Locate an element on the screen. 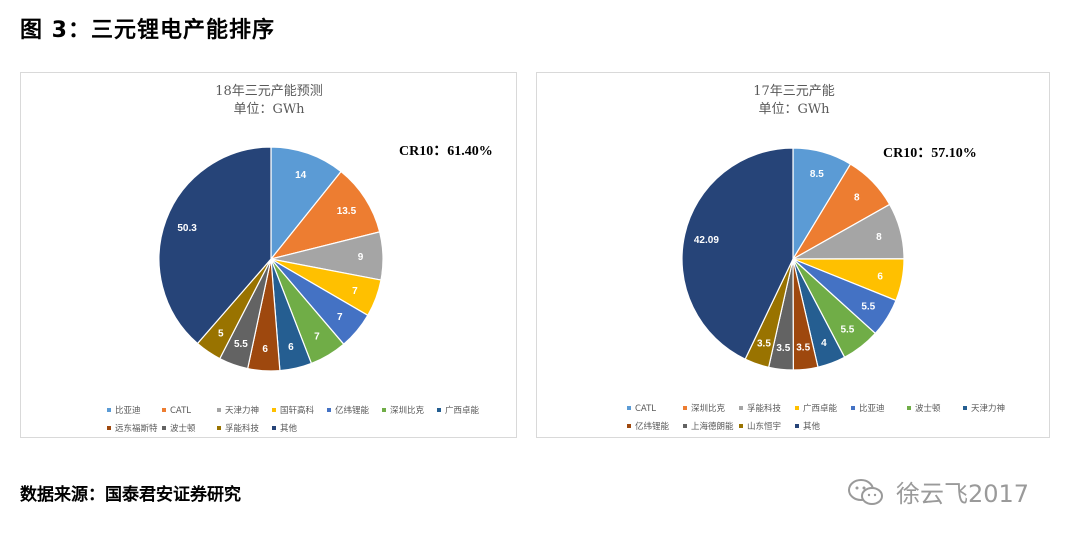 Image resolution: width=1080 pixels, height=540 pixels. pie-data-labels: 8.5 8 8 6 5.5 5.5 4 3.5 3.5 3.5 42.09 is located at coordinates (789, 261).